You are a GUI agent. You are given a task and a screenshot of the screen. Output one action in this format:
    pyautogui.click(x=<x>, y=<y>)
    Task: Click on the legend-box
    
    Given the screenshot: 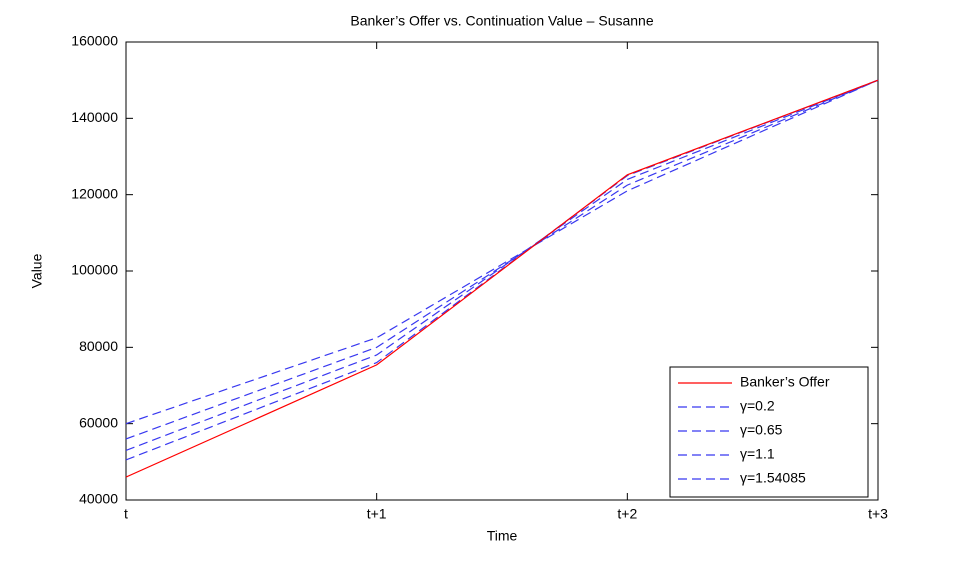 What is the action you would take?
    pyautogui.click(x=769, y=432)
    